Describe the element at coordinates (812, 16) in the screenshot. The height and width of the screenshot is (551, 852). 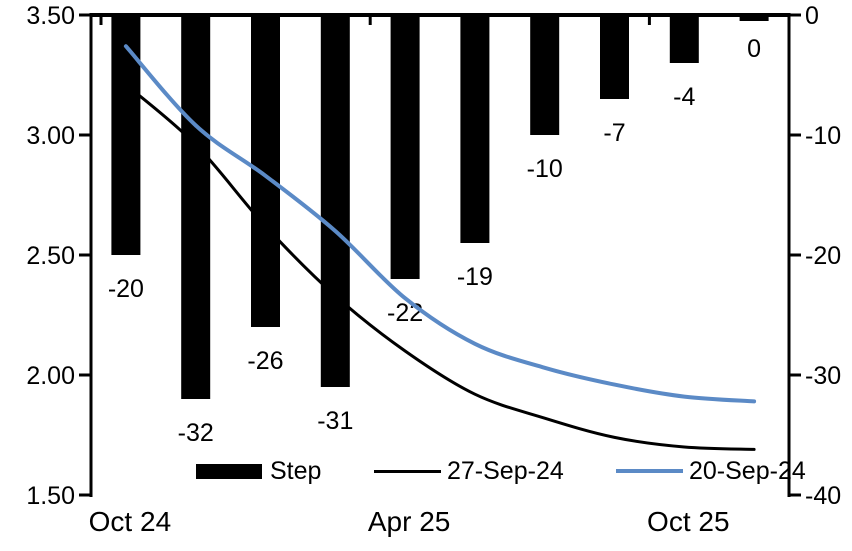
I see `right-axis-label: 0` at that location.